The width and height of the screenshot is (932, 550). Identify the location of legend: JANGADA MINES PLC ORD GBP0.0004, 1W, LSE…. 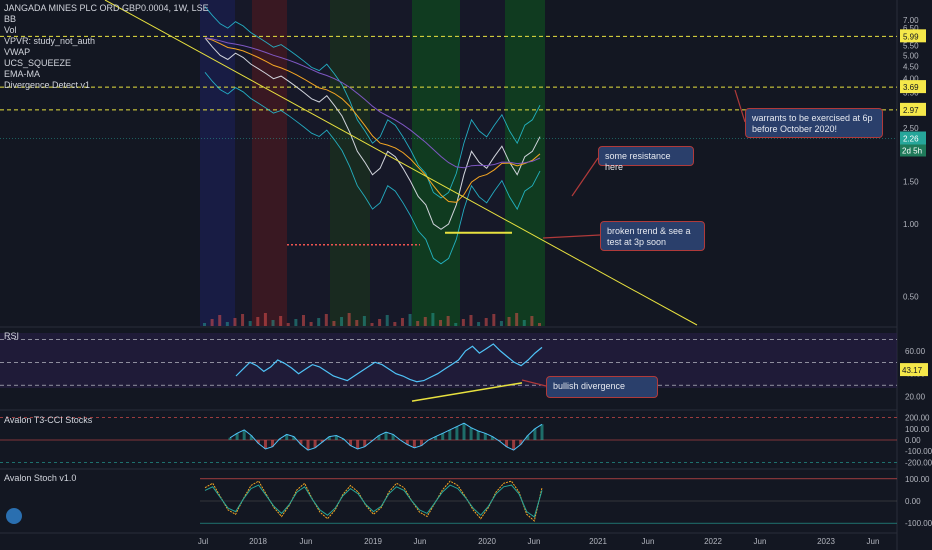
(106, 47).